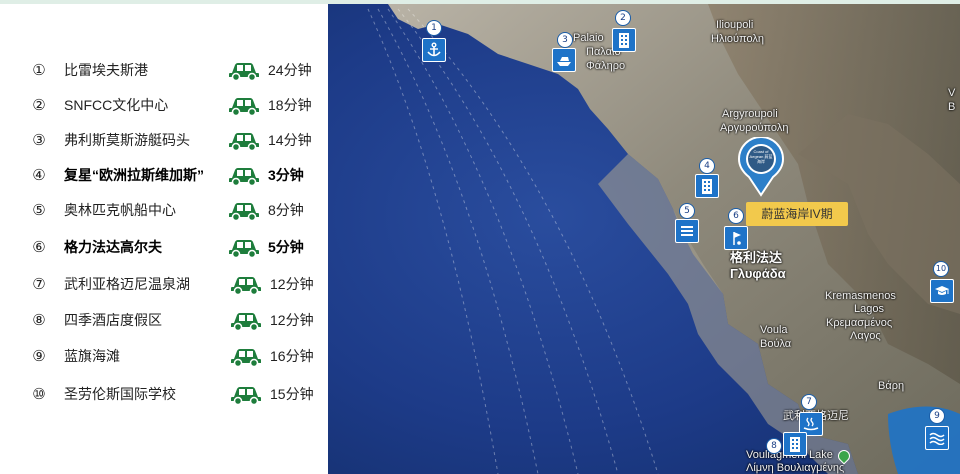 The image size is (960, 474). Describe the element at coordinates (480, 2) in the screenshot. I see `top-strip` at that location.